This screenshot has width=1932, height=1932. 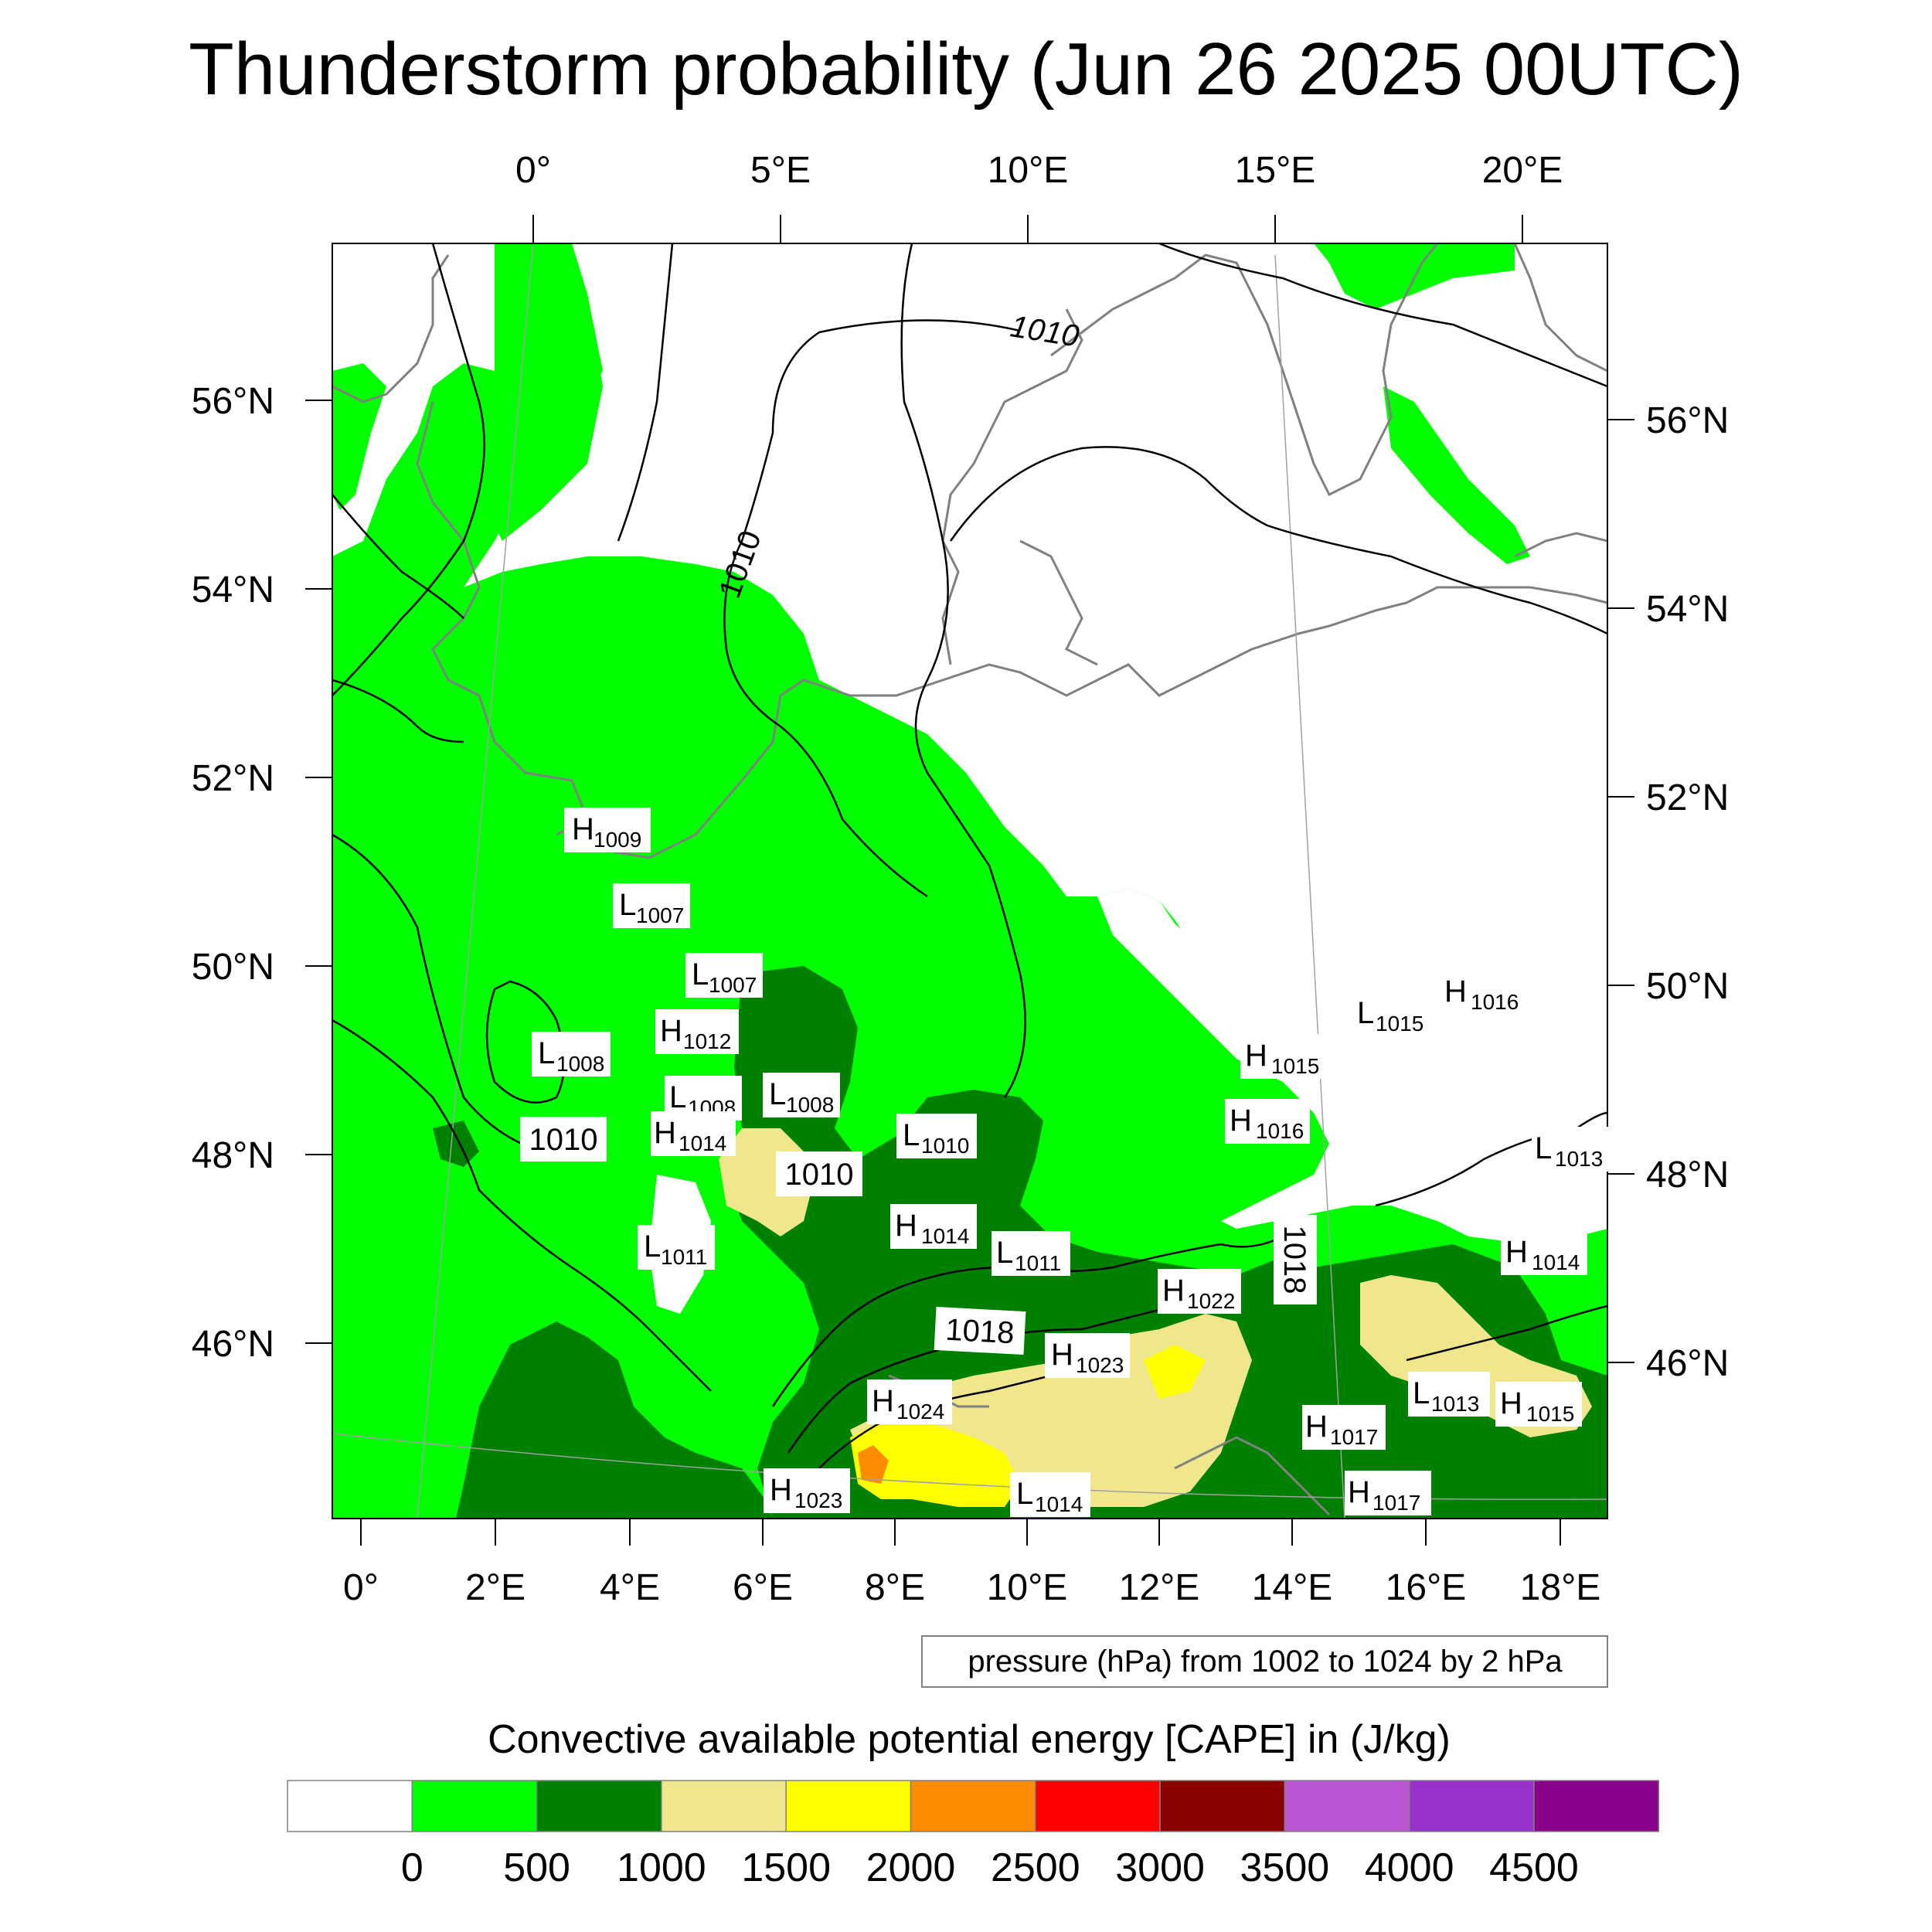 What do you see at coordinates (398, 618) in the screenshot?
I see `isobar-1012-west` at bounding box center [398, 618].